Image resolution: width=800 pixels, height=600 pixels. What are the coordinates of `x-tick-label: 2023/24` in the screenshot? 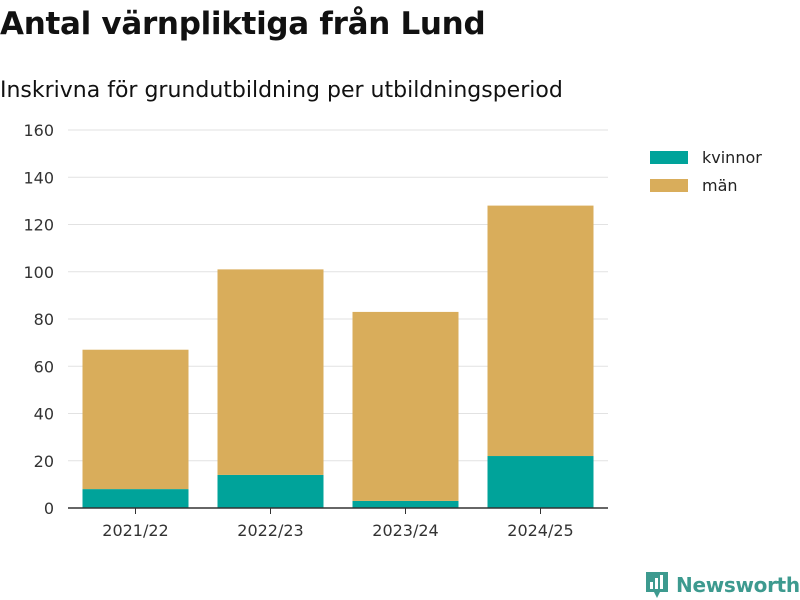 It's located at (405, 530).